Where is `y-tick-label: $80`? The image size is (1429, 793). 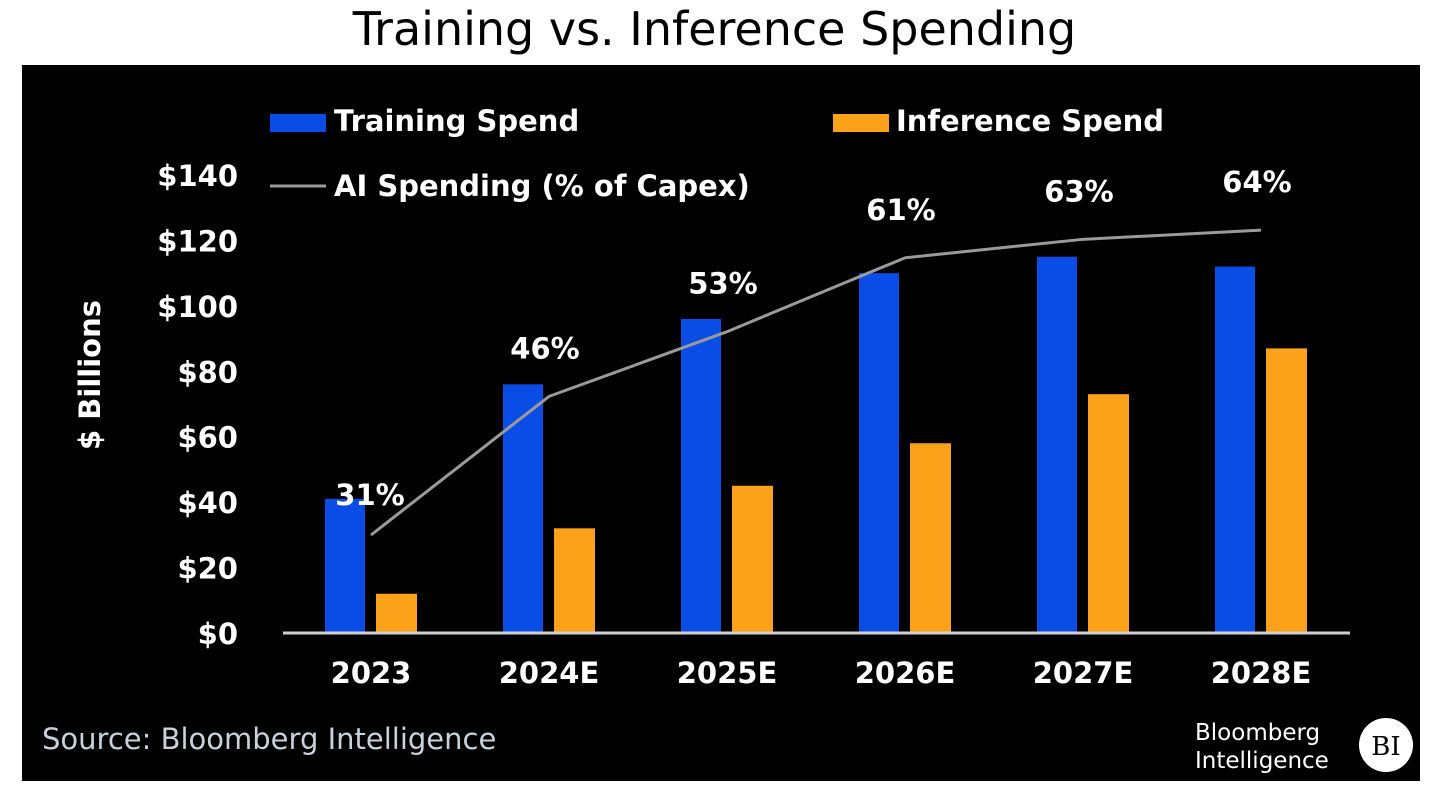 y-tick-label: $80 is located at coordinates (207, 372).